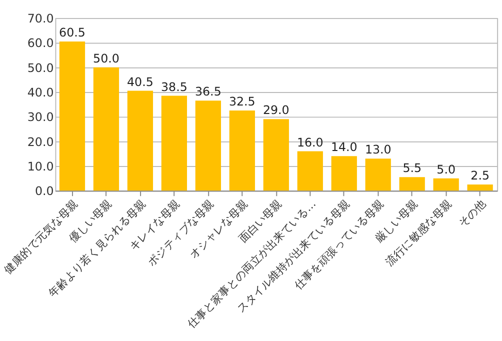  What do you see at coordinates (378, 149) in the screenshot?
I see `data-label: 13.0` at bounding box center [378, 149].